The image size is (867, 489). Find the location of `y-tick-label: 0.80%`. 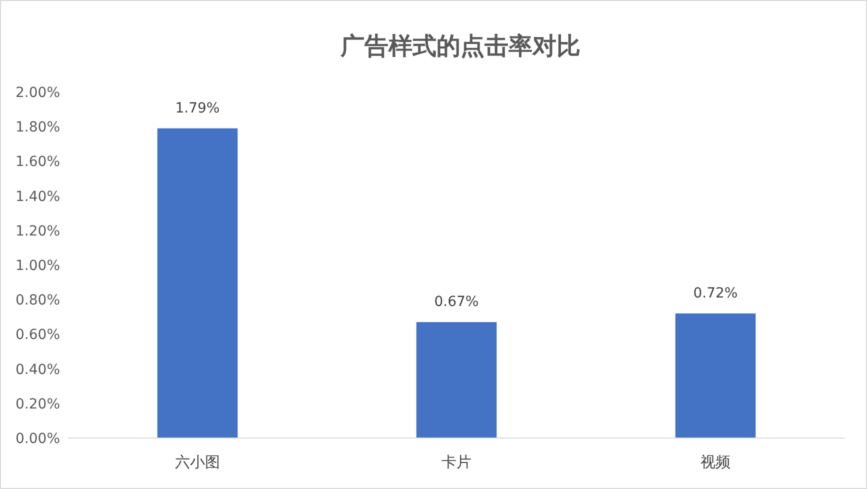

y-tick-label: 0.80% is located at coordinates (38, 300).